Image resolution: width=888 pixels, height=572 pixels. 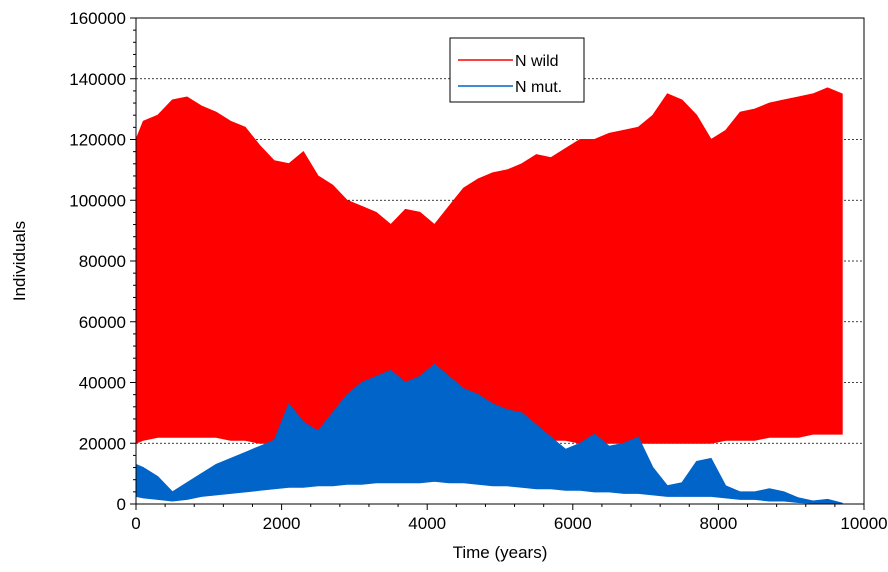 What do you see at coordinates (97, 79) in the screenshot?
I see `y-tick-label: 140000` at bounding box center [97, 79].